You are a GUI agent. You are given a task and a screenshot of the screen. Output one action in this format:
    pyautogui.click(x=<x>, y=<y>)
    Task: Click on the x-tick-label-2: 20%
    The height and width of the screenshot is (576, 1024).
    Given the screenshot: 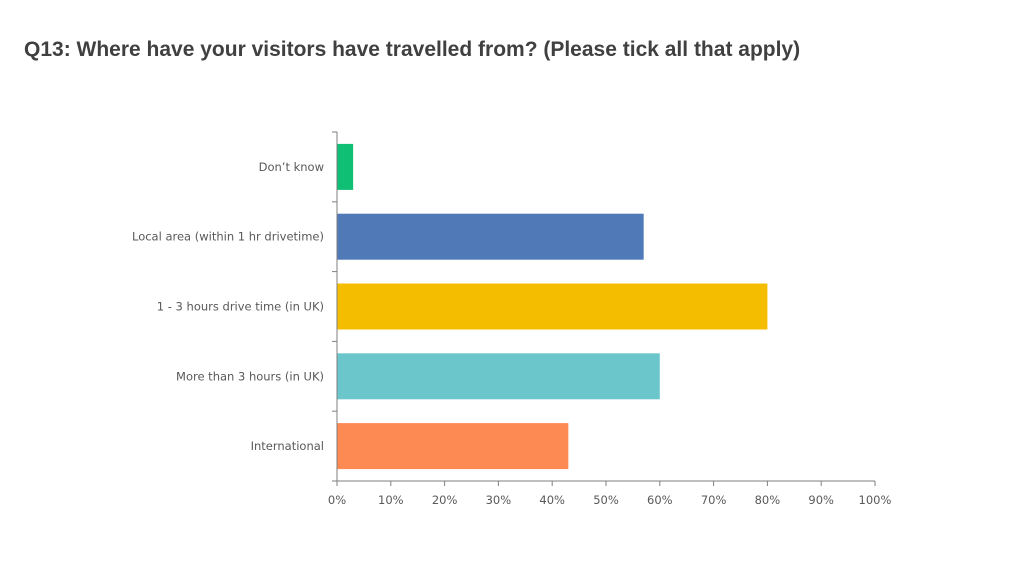 What is the action you would take?
    pyautogui.click(x=445, y=500)
    